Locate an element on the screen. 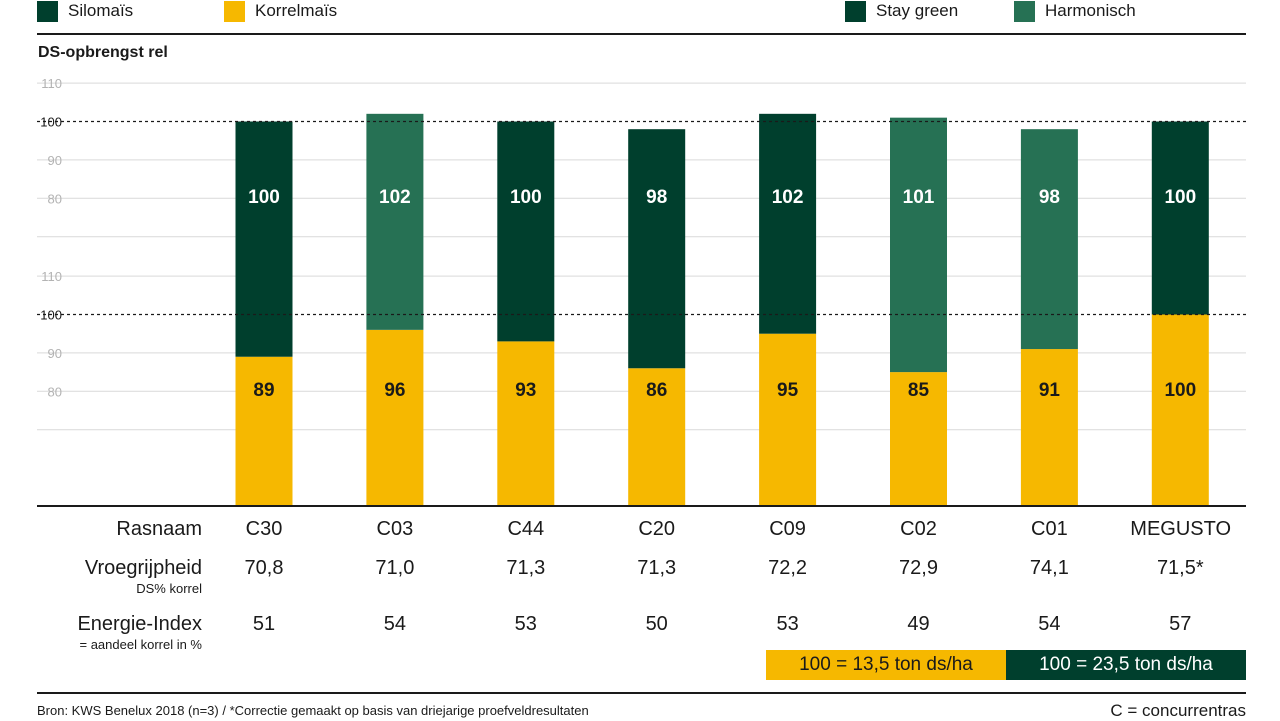 This screenshot has height=721, width=1280. vroegrijpheid-cell: 71,5* is located at coordinates (1180, 568).